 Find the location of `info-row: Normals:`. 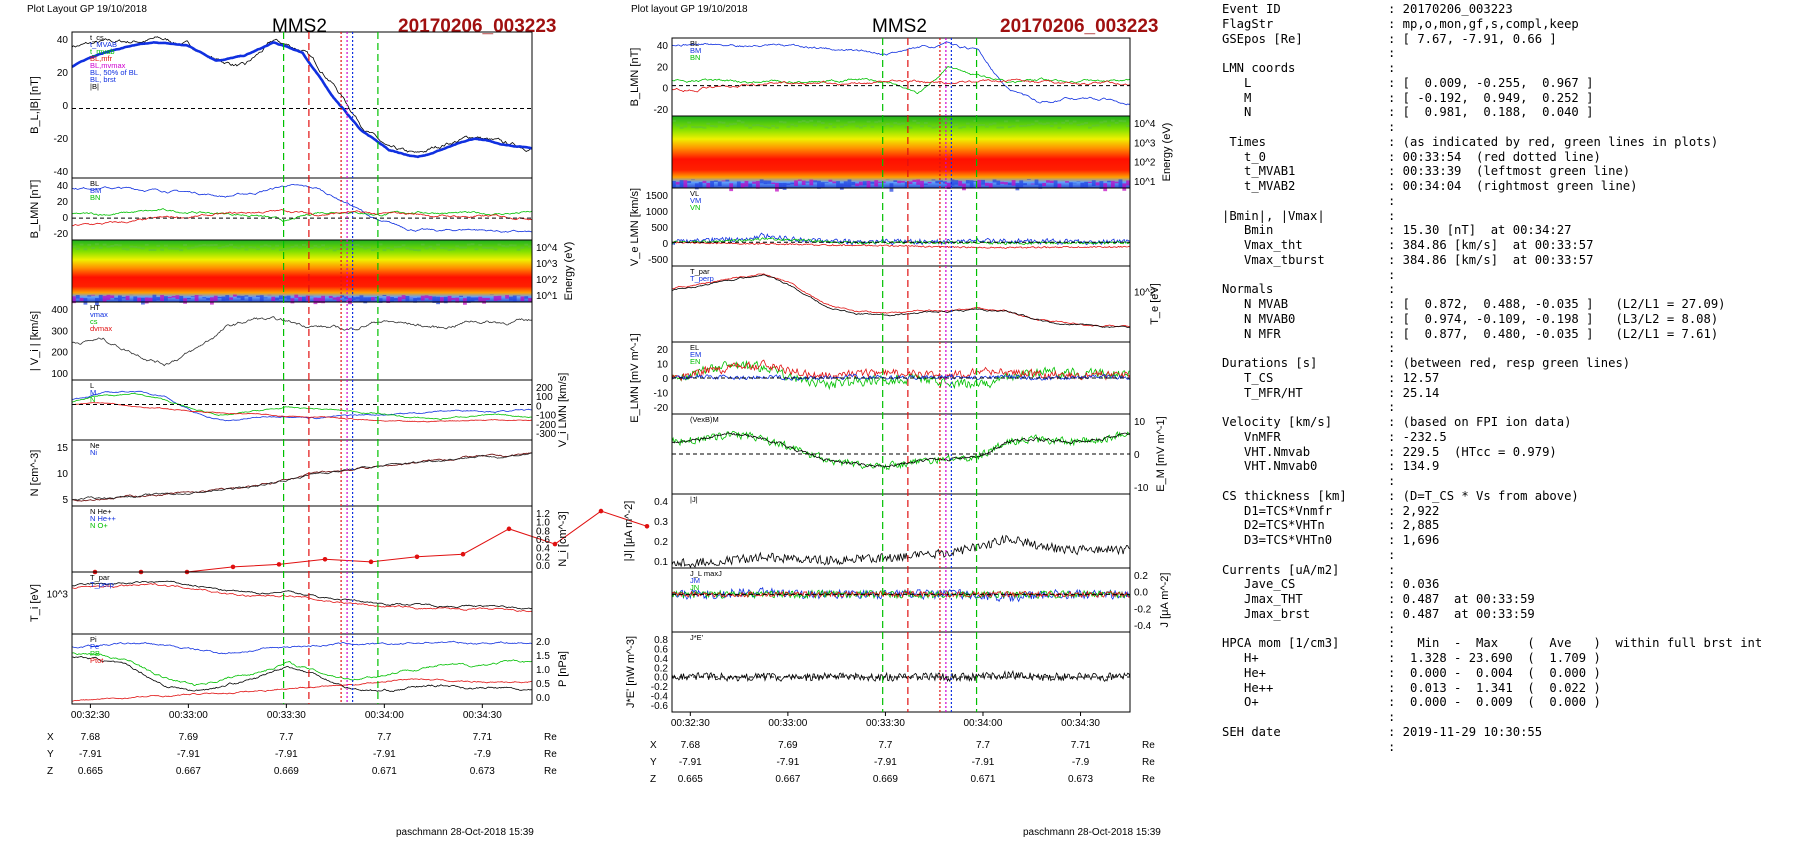

info-row: Normals: is located at coordinates (1512, 289).